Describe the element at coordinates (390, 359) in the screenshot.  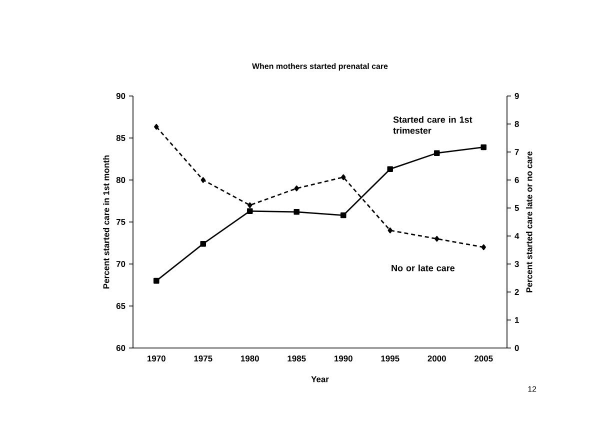
I see `x-tick-label: 1995` at that location.